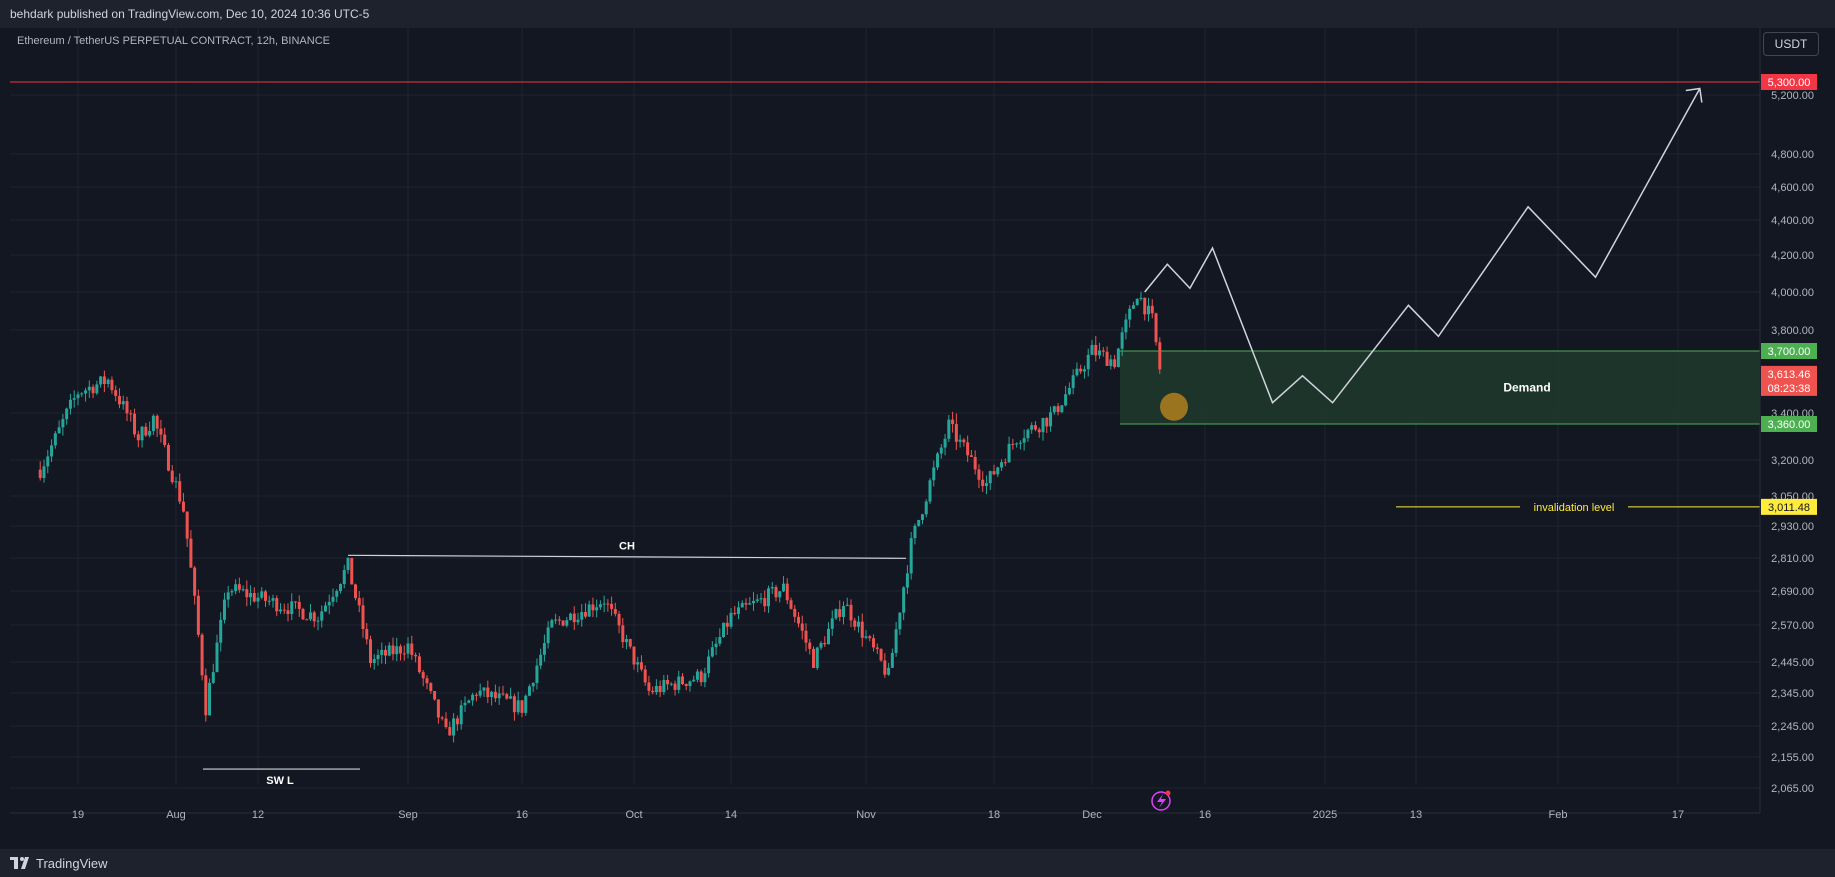  Describe the element at coordinates (1792, 626) in the screenshot. I see `price-tick-label: 2,570.00` at that location.